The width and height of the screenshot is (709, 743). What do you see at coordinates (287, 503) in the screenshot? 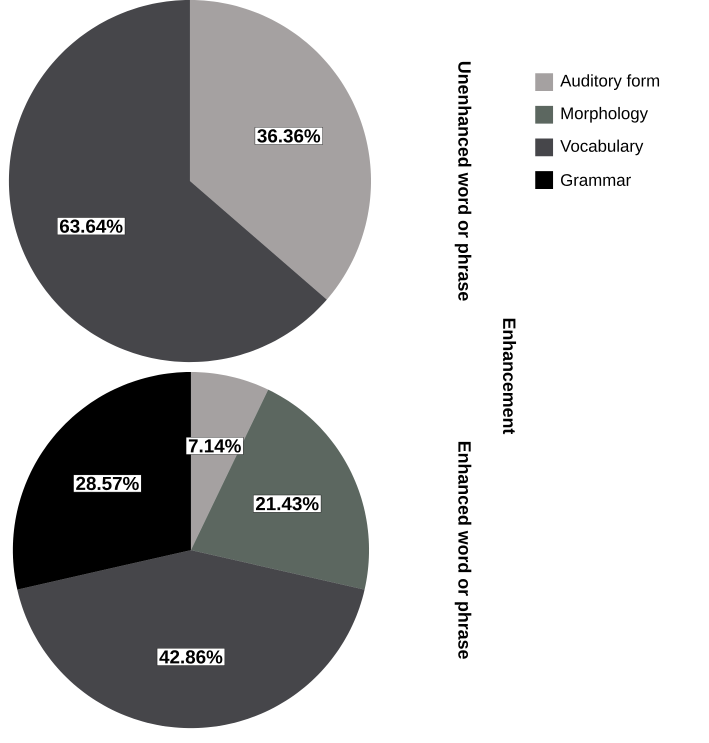
I see `data-label: 21.43%` at bounding box center [287, 503].